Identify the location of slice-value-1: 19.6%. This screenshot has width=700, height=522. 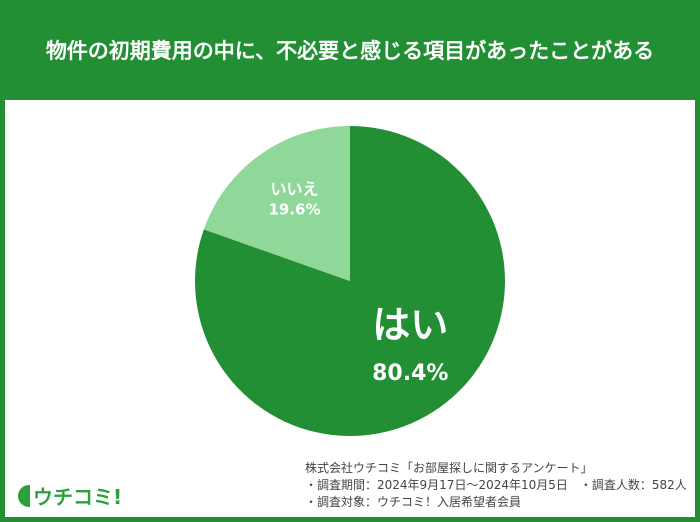
(294, 210).